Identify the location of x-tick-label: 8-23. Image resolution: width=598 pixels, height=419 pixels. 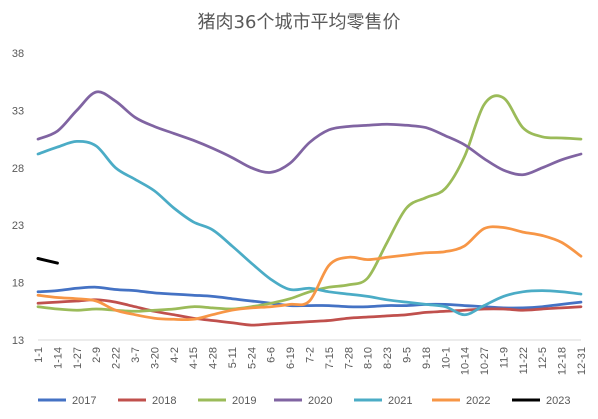
(388, 358).